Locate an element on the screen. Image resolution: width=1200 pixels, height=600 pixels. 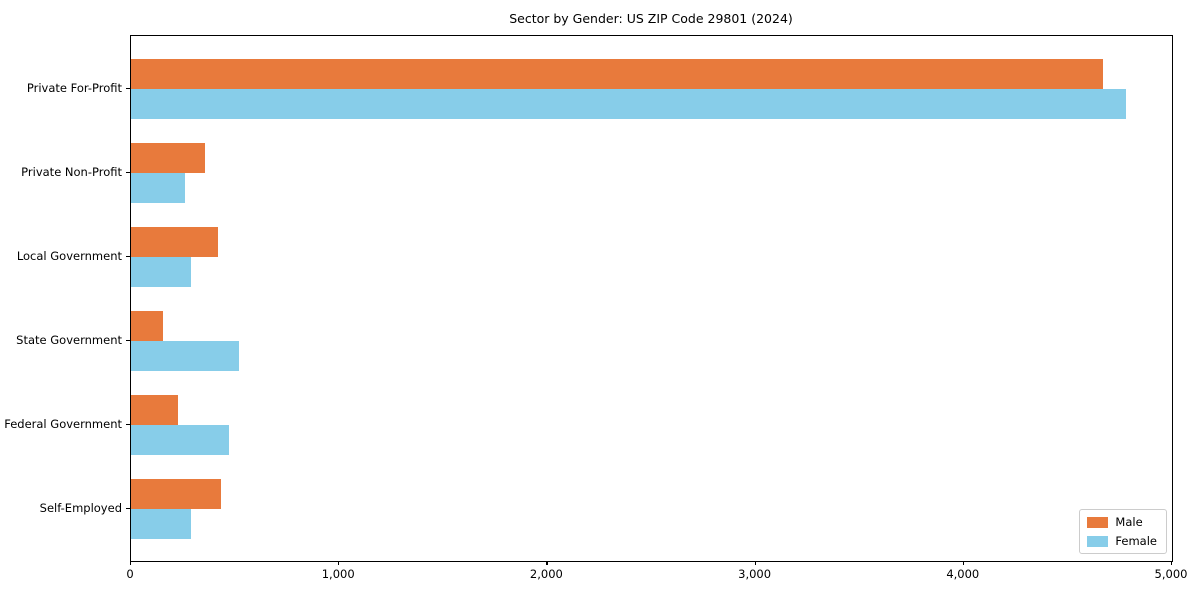
legend-swatch-male is located at coordinates (1098, 522).